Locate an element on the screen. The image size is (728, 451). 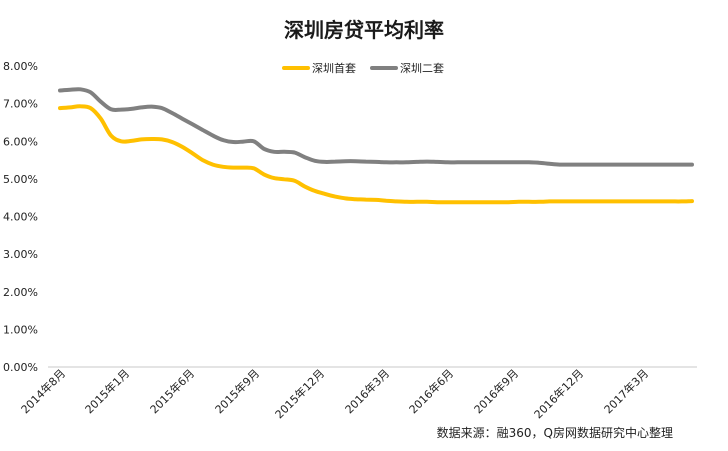
y-tick-label: 2.00% is located at coordinates (20, 292).